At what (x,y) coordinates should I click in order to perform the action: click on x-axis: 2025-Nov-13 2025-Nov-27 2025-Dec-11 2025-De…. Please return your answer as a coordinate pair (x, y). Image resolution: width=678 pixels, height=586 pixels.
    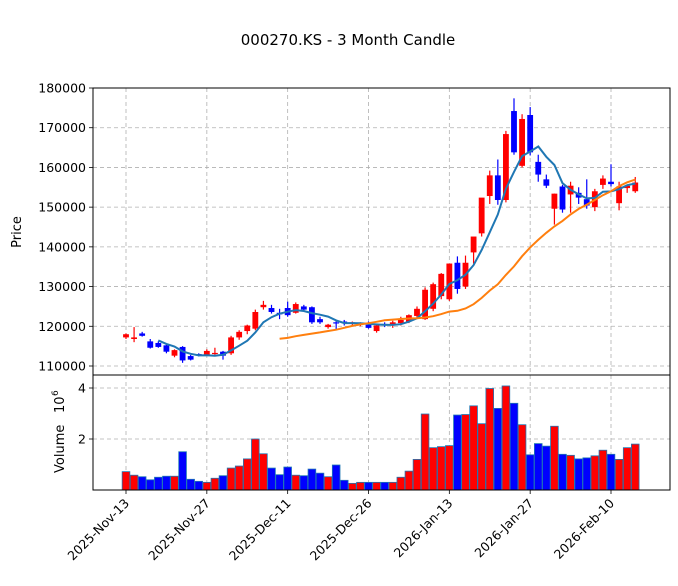
    Looking at the image, I should click on (340, 526).